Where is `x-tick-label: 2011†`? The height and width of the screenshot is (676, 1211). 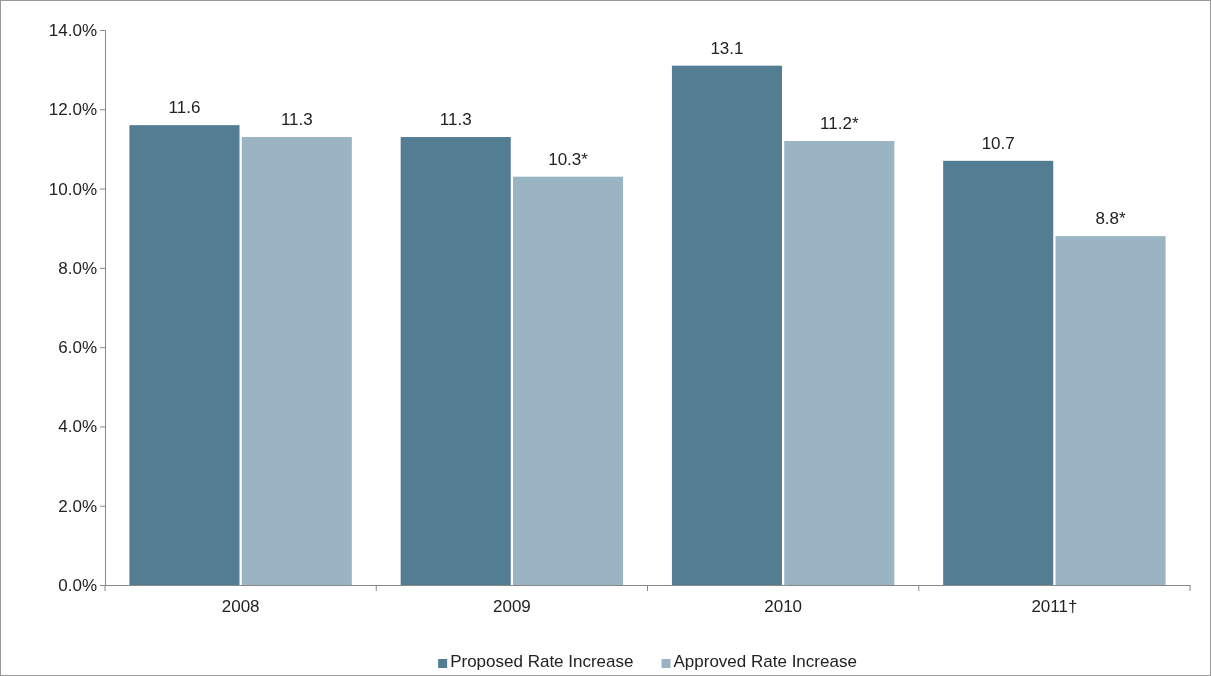
x-tick-label: 2011† is located at coordinates (1054, 606).